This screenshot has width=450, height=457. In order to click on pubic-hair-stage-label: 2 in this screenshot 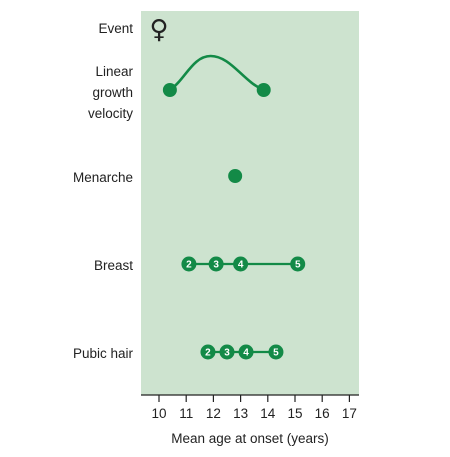, I will do `click(208, 353)`.